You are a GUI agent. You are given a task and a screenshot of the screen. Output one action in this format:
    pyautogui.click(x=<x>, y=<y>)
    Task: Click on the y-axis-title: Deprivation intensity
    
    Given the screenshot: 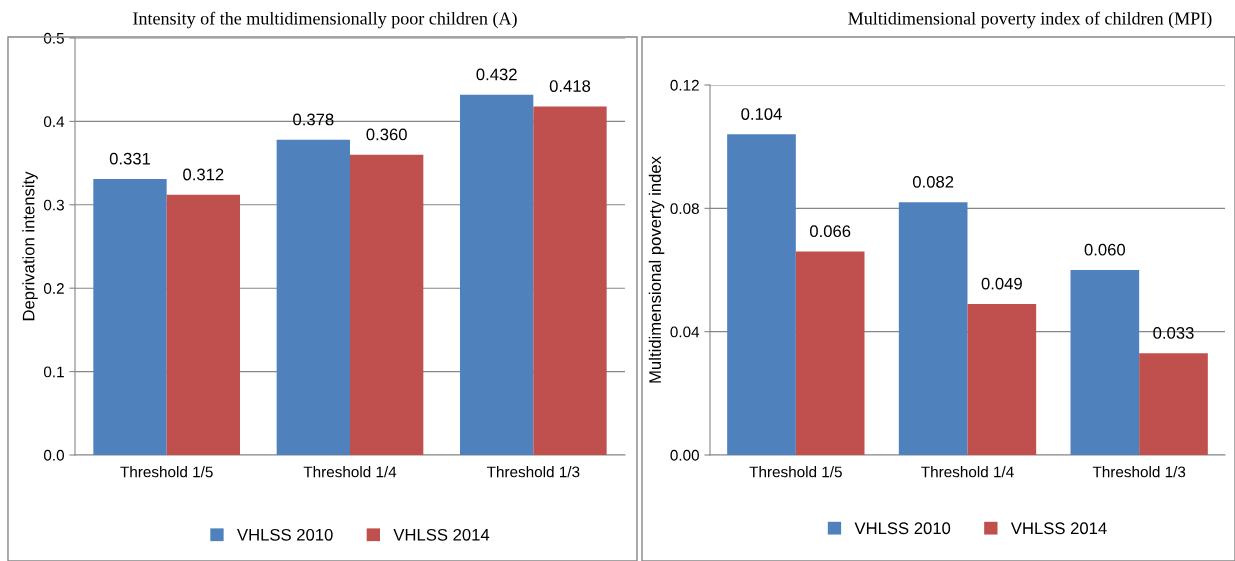 What is the action you would take?
    pyautogui.click(x=30, y=246)
    